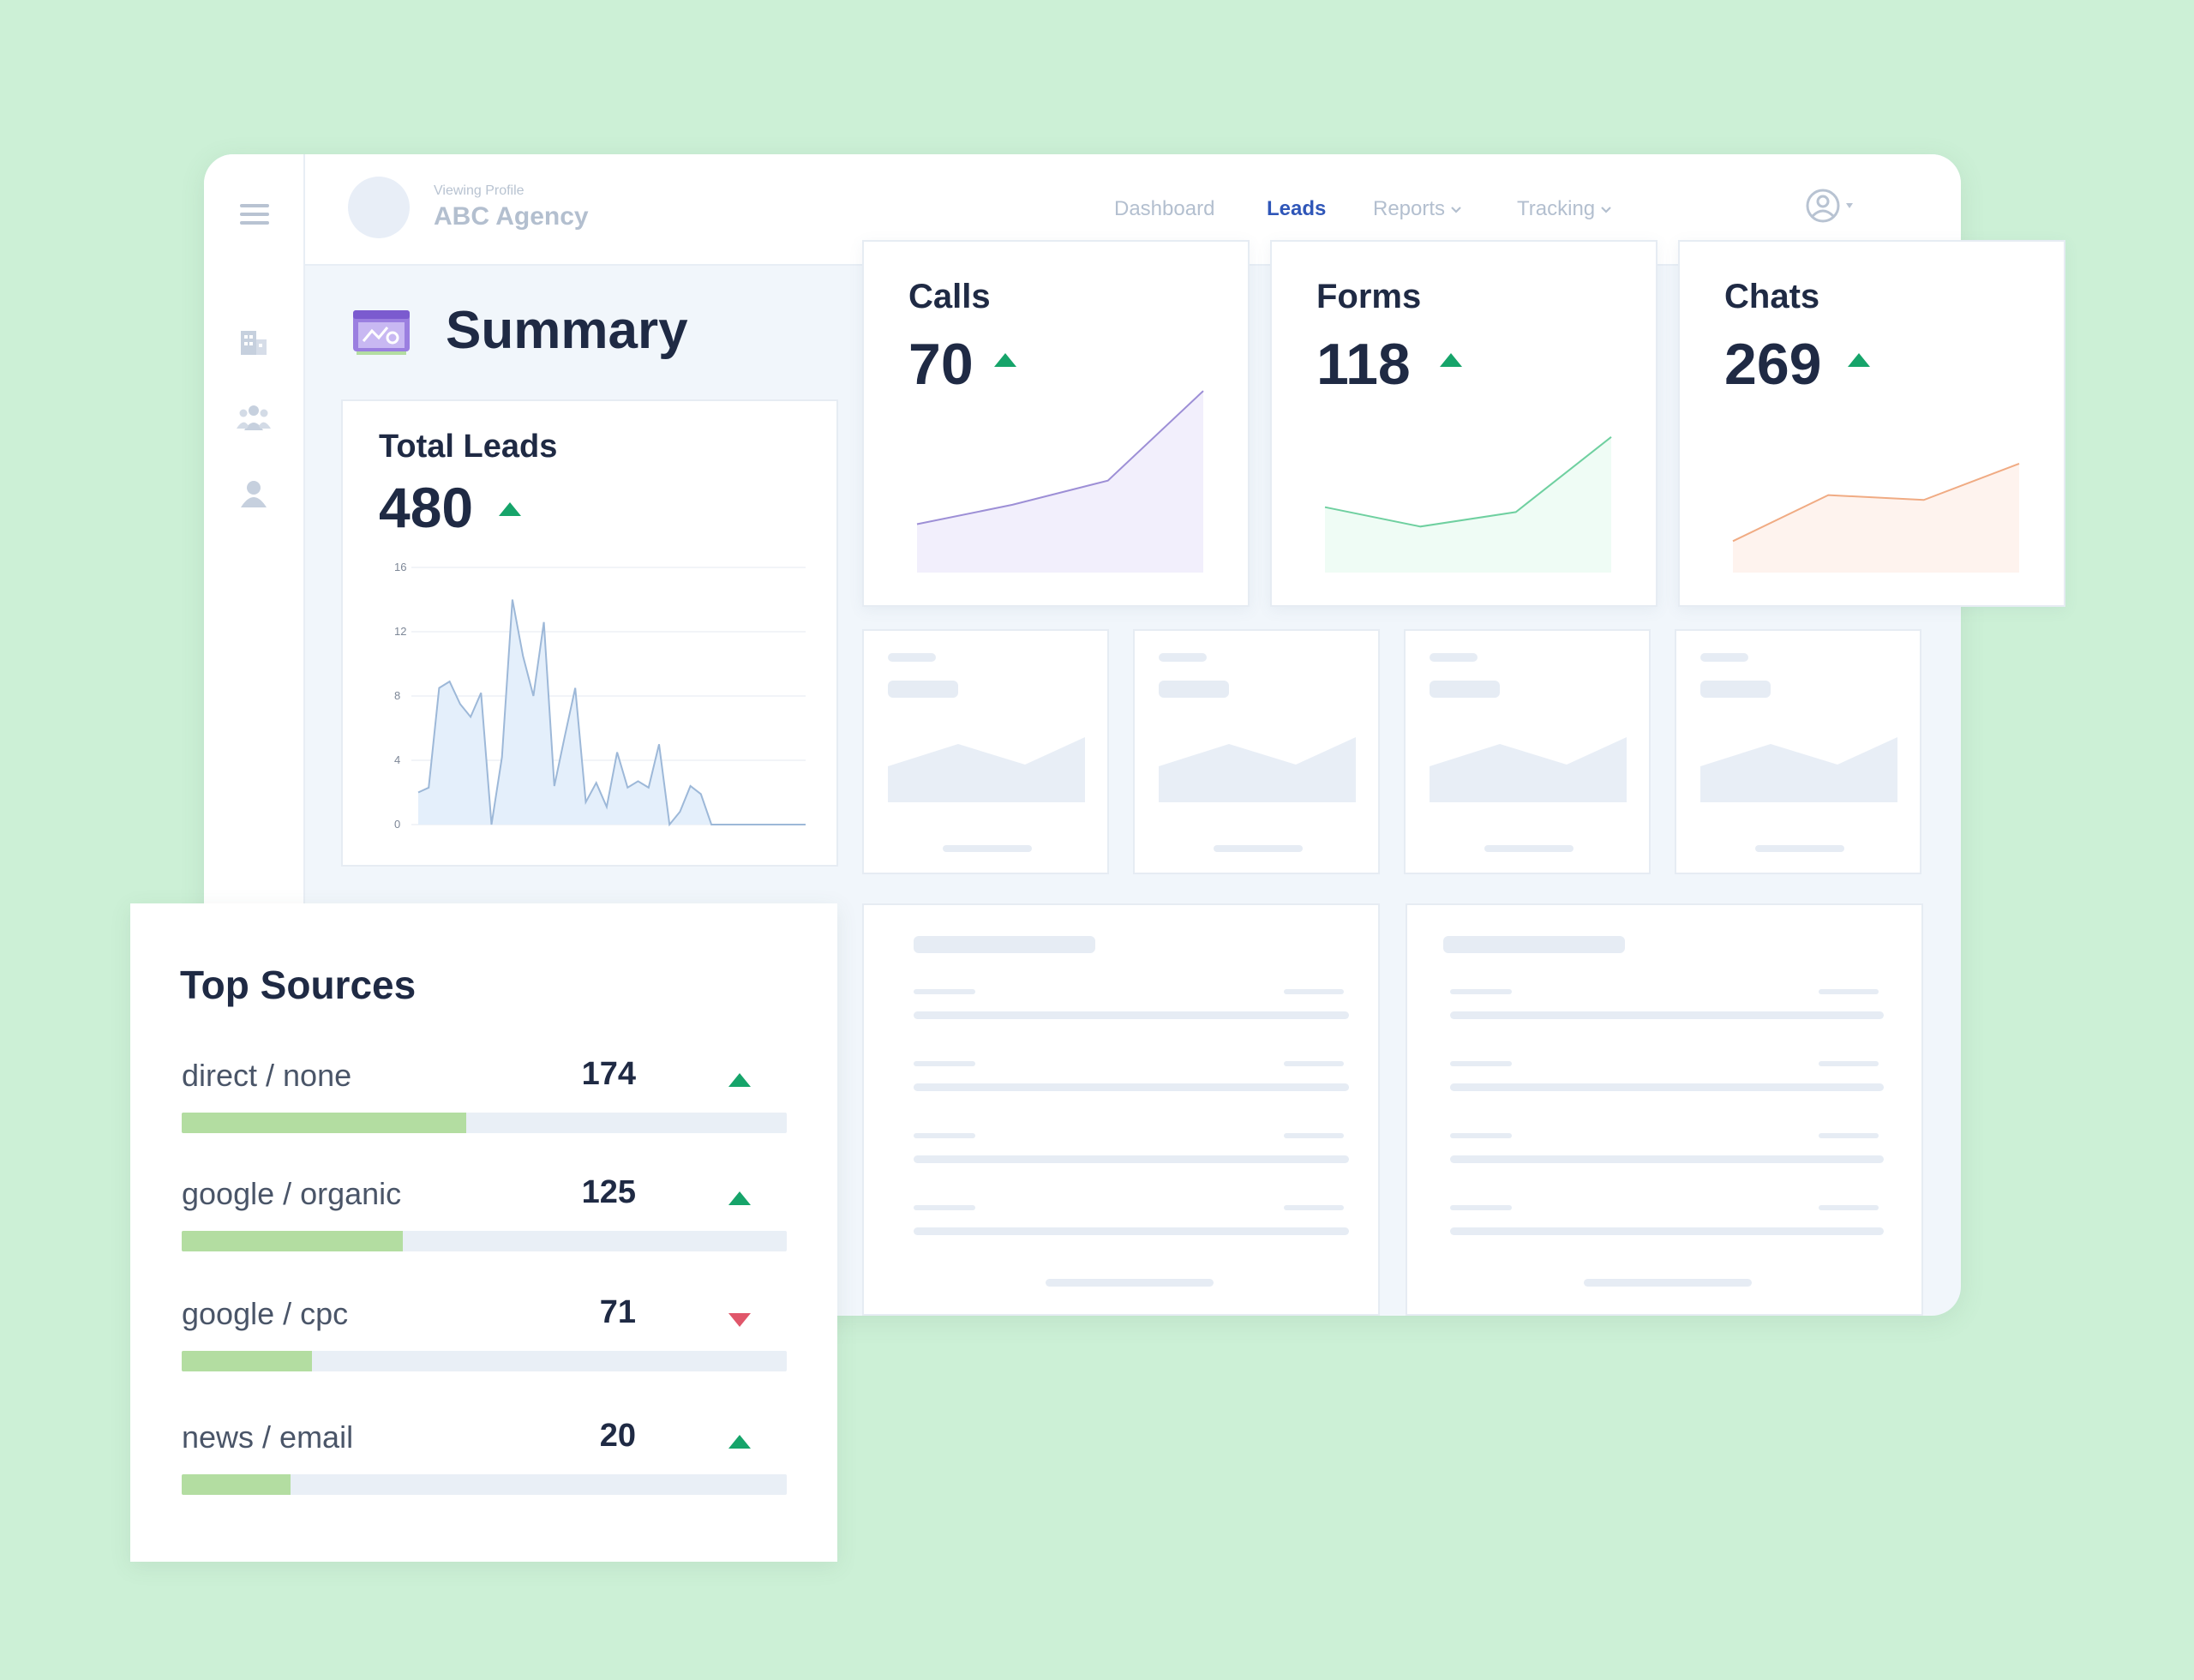 Image resolution: width=2194 pixels, height=1680 pixels. I want to click on nav-reports-label: Reports, so click(1409, 208).